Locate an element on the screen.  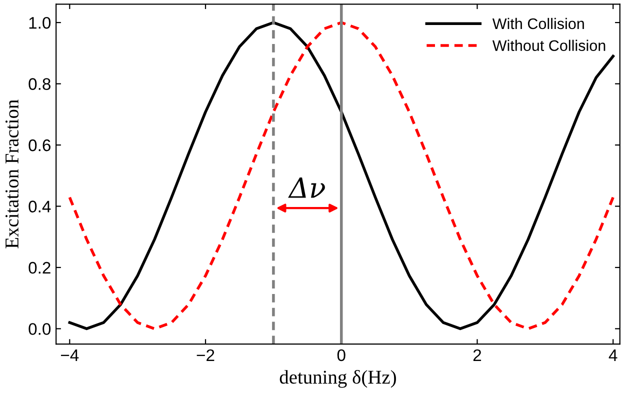
legend-label: With Collision is located at coordinates (538, 24).